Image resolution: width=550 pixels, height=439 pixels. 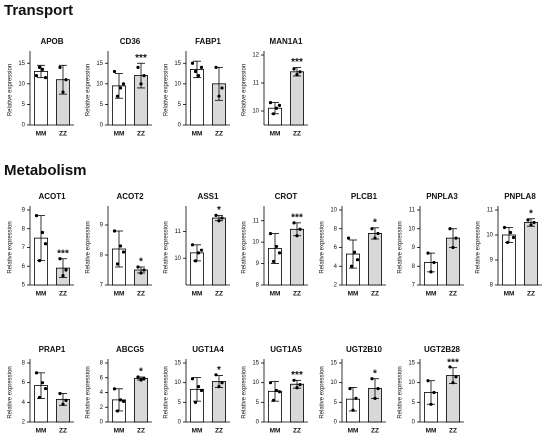 I want to click on section-title: Transport, so click(x=38, y=10).